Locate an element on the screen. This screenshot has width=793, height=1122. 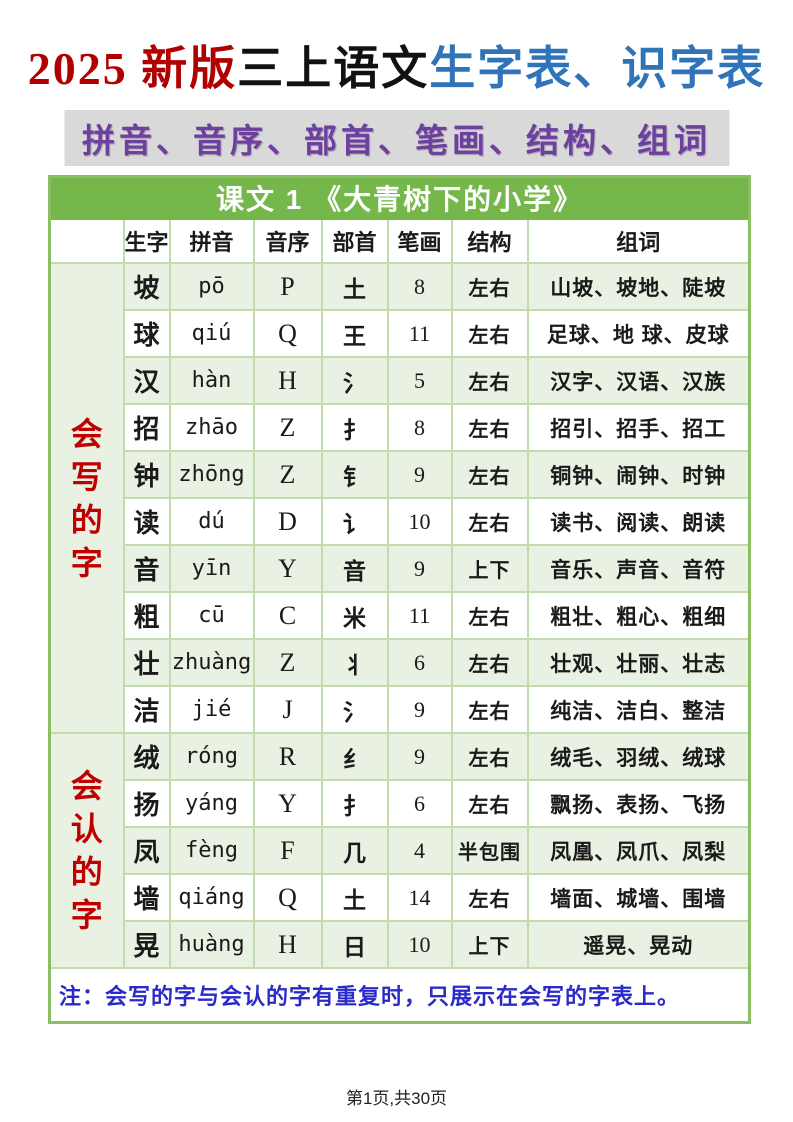
section-label-text: 会认的字 is located at coordinates (87, 849).